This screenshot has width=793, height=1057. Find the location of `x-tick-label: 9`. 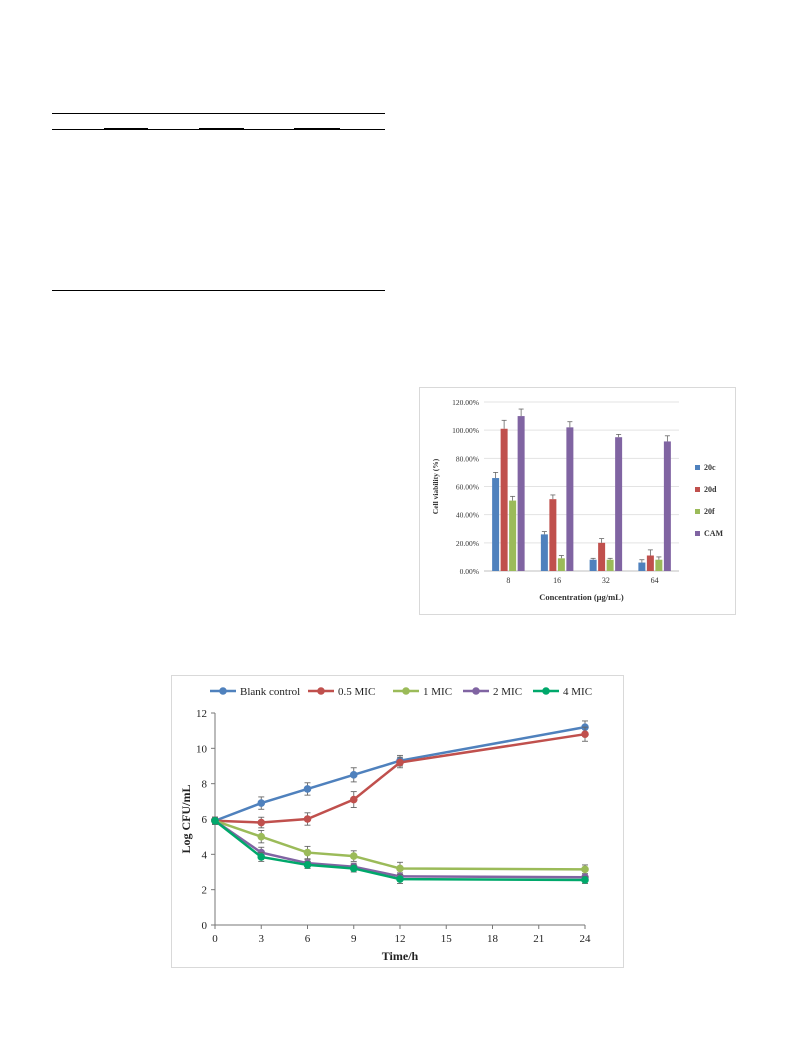

x-tick-label: 9 is located at coordinates (354, 939).